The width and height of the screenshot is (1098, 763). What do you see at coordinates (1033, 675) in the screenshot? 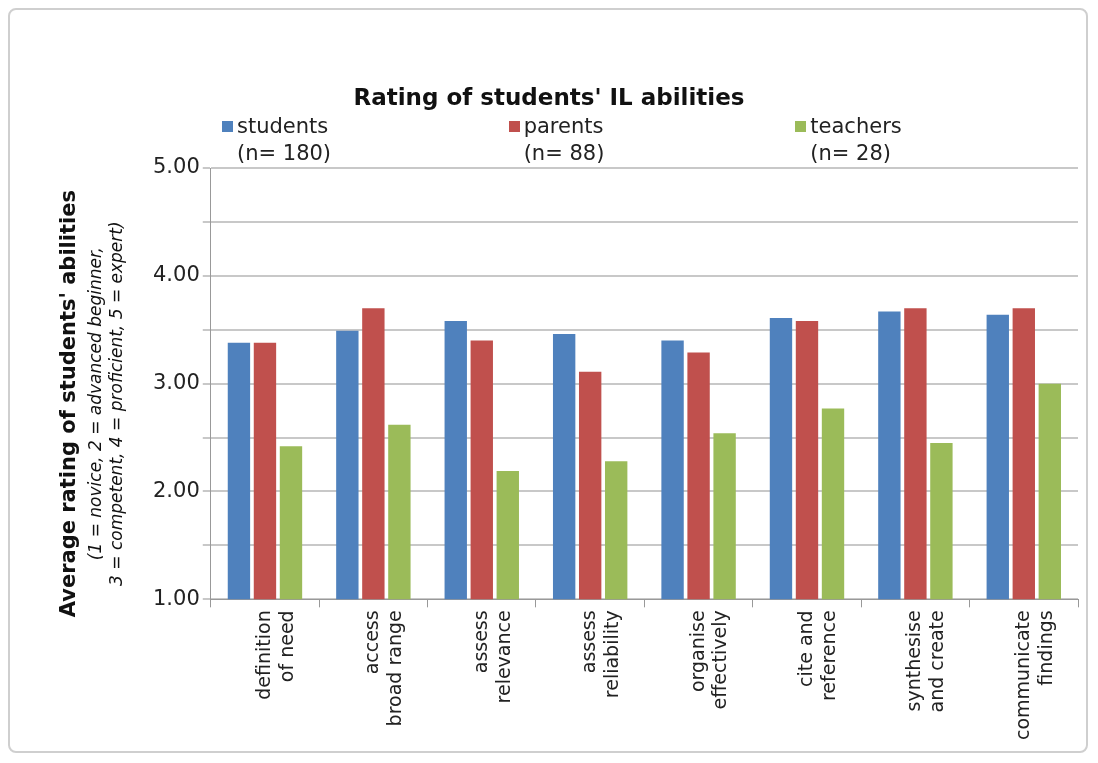
I see `x-tick-label: communicate findings` at bounding box center [1033, 675].